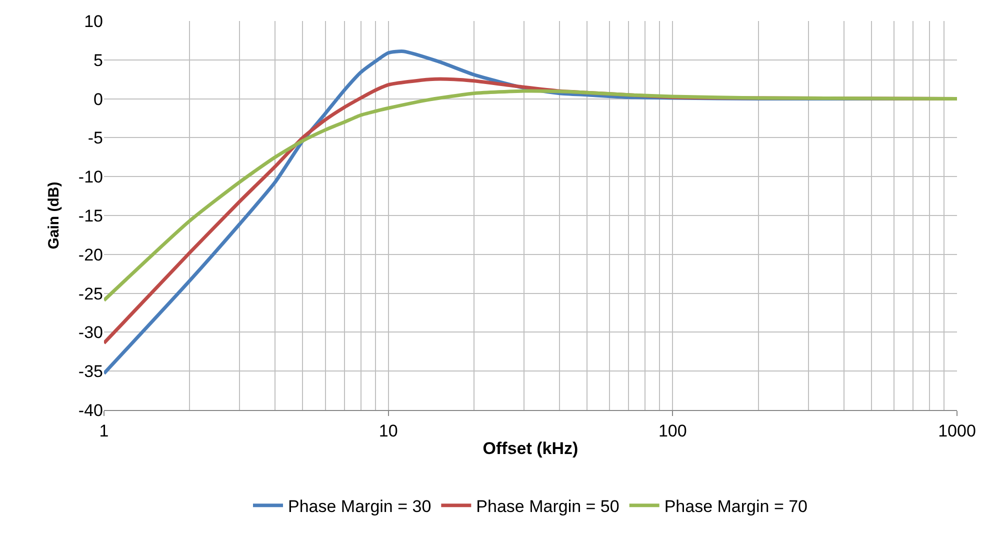  What do you see at coordinates (90, 372) in the screenshot?
I see `y-tick-label: -35` at bounding box center [90, 372].